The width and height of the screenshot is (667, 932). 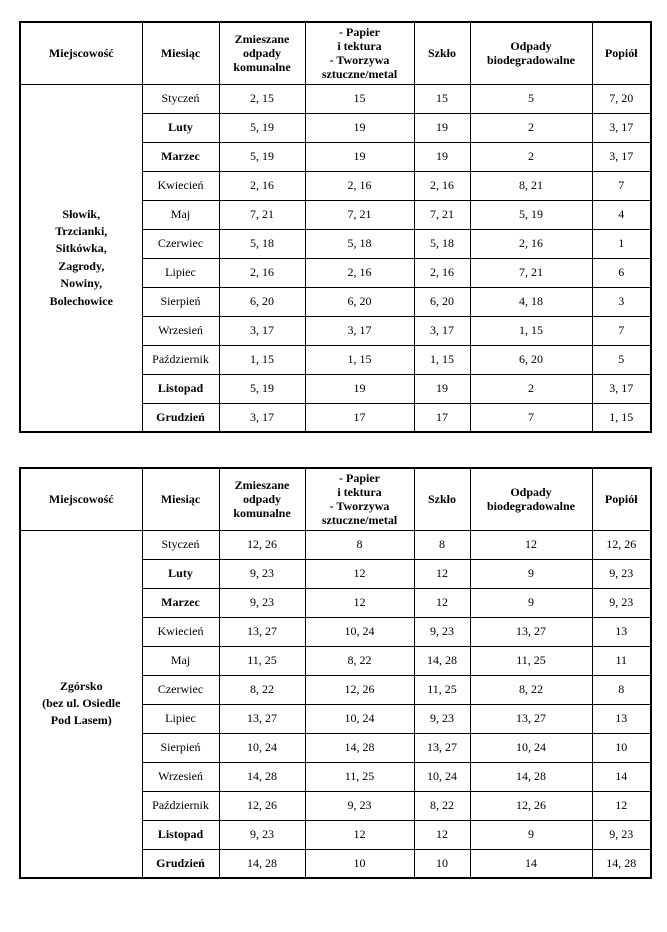 What do you see at coordinates (359, 747) in the screenshot?
I see `value-cell-papier-tworzywa: 14, 28` at bounding box center [359, 747].